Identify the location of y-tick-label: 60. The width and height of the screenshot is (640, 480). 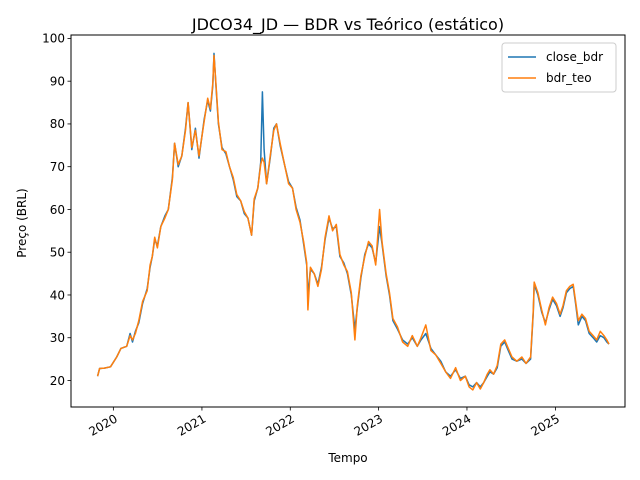
(57, 210).